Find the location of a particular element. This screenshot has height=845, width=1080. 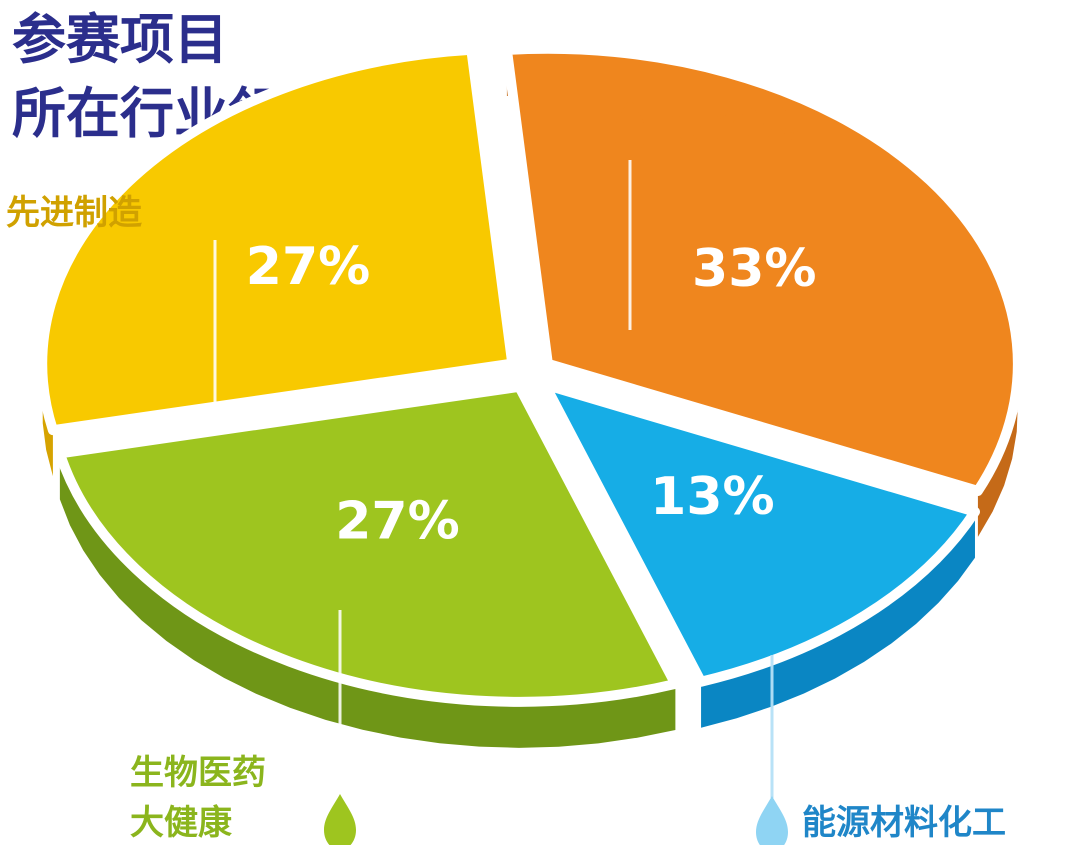

slice-value-label-3: 27% is located at coordinates (397, 521).